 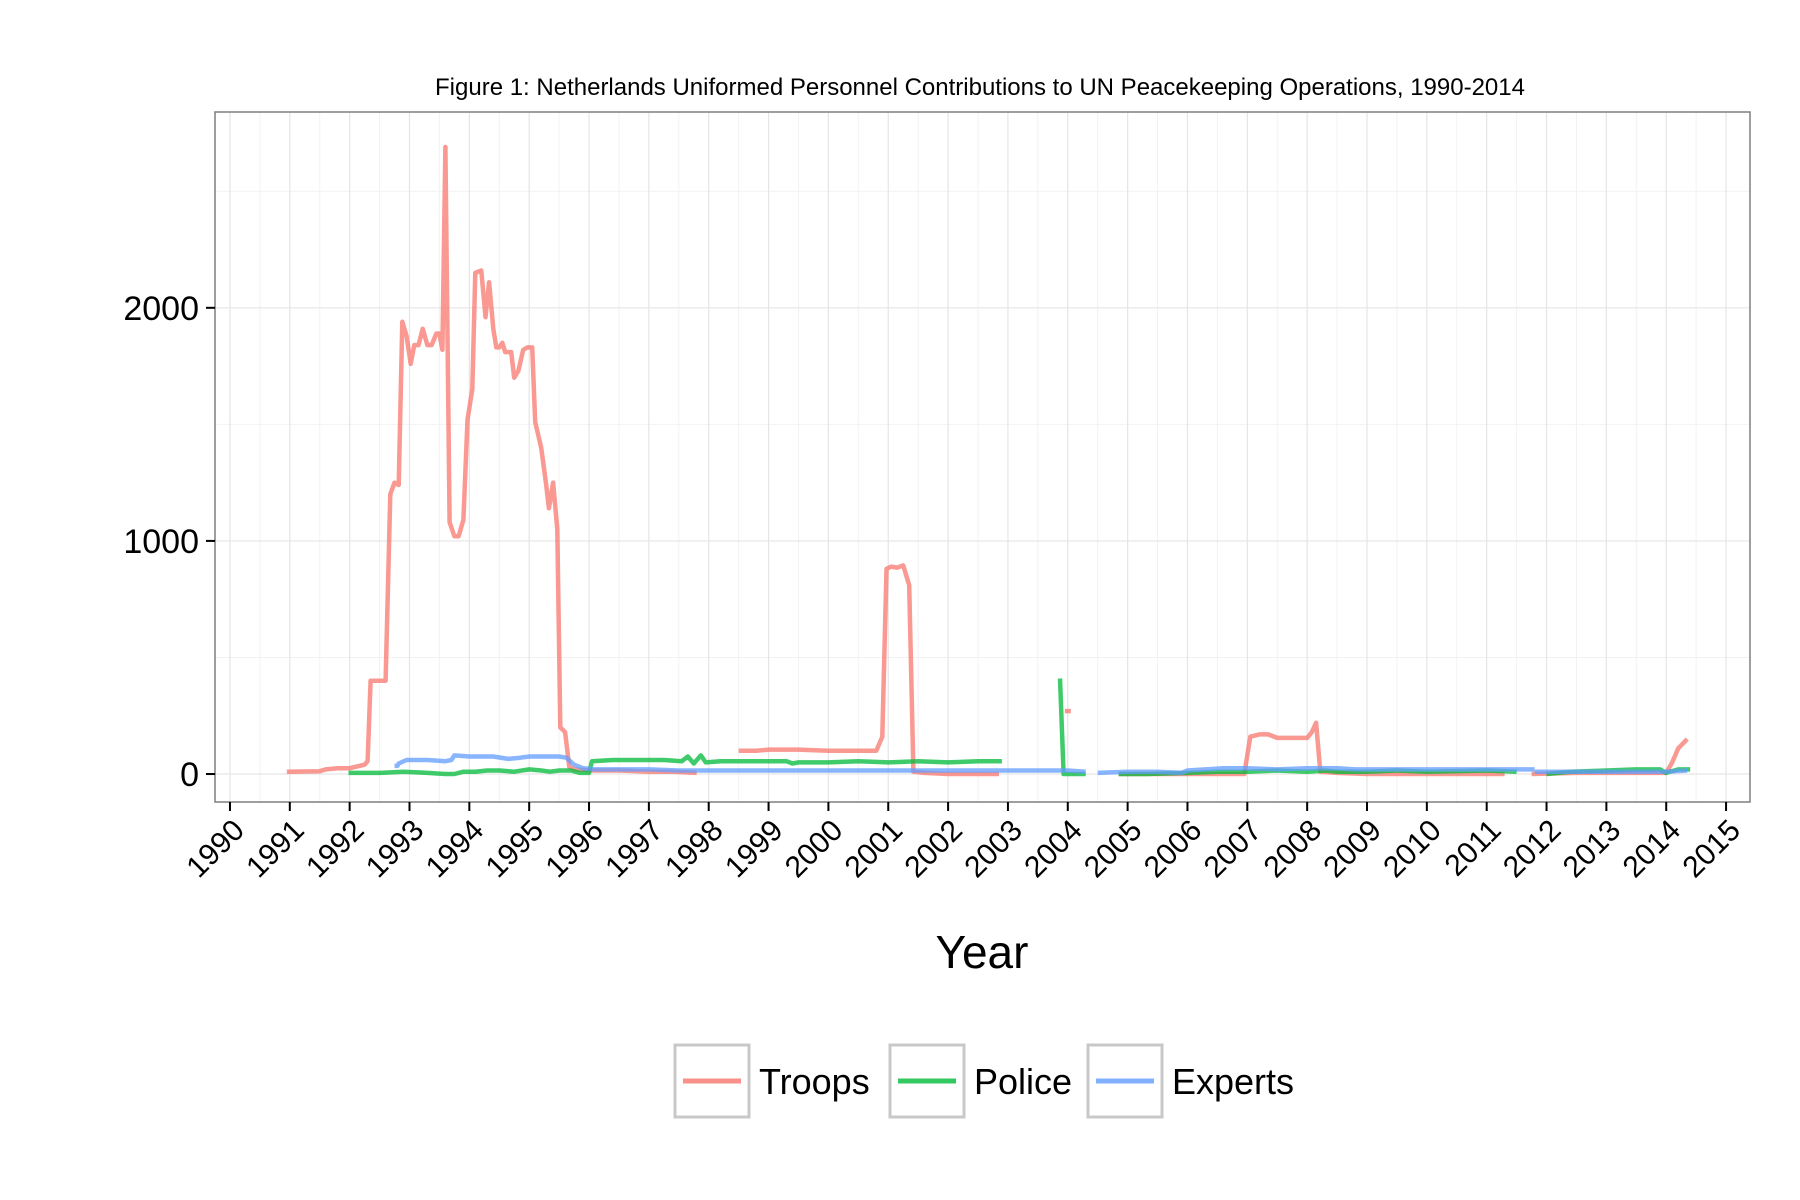 What do you see at coordinates (1113, 849) in the screenshot?
I see `x-tick-label: 2005` at bounding box center [1113, 849].